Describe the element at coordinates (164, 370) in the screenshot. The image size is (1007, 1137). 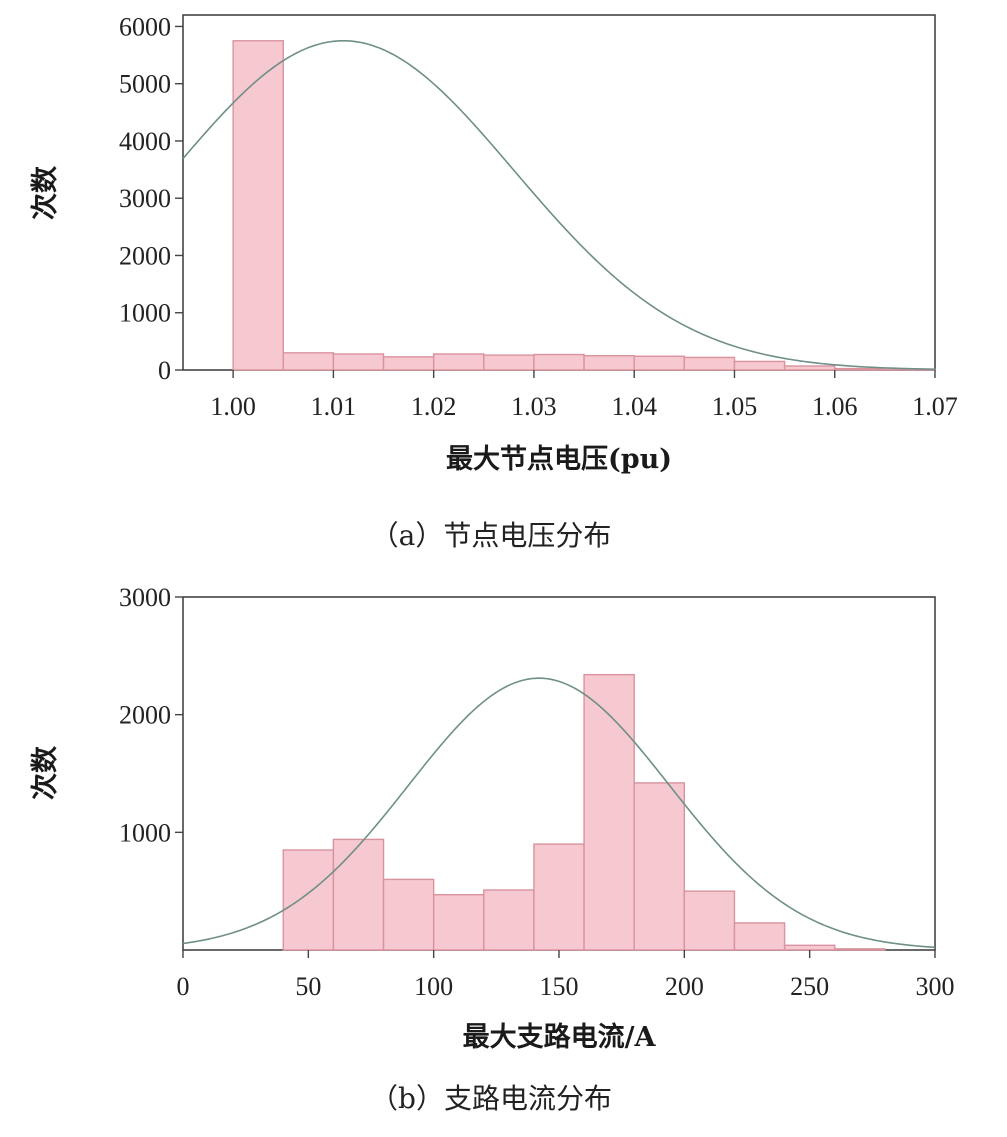
I see `a-y-tick-label-0: 0` at that location.